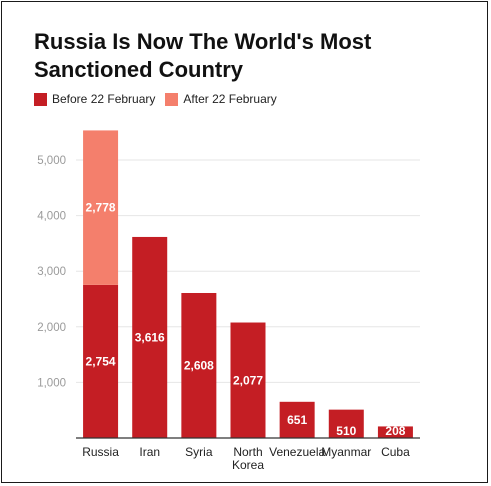 The image size is (491, 486). I want to click on bar-before-myanmar, so click(346, 423).